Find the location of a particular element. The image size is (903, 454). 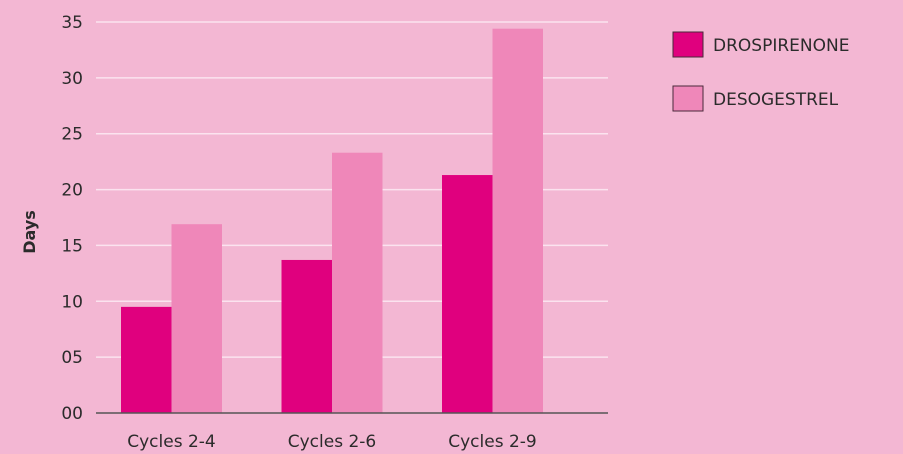

legend-label: DROSPIRENONE is located at coordinates (781, 46).